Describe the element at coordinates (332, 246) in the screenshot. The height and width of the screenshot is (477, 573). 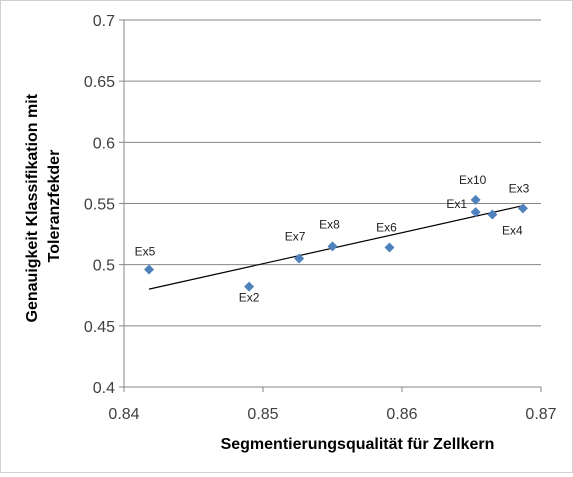
I see `point-ex8` at that location.